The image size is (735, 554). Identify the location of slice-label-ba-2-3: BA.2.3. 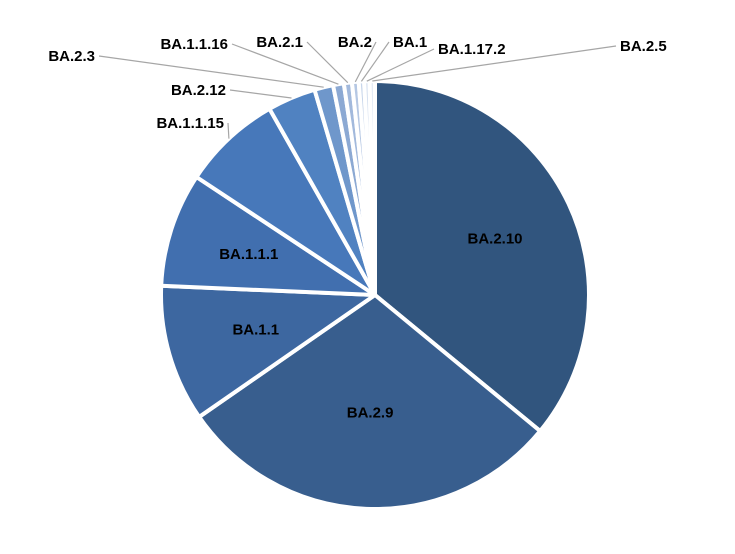
(71, 56).